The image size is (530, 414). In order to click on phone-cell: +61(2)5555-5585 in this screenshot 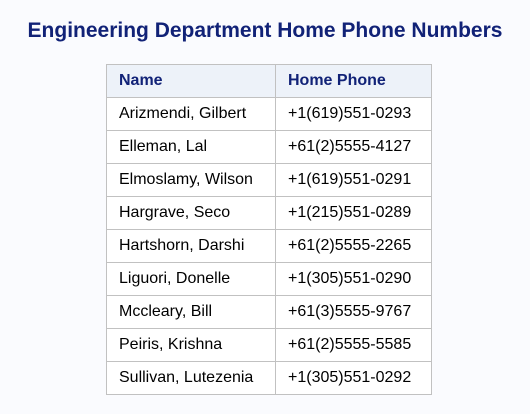, I will do `click(353, 345)`.